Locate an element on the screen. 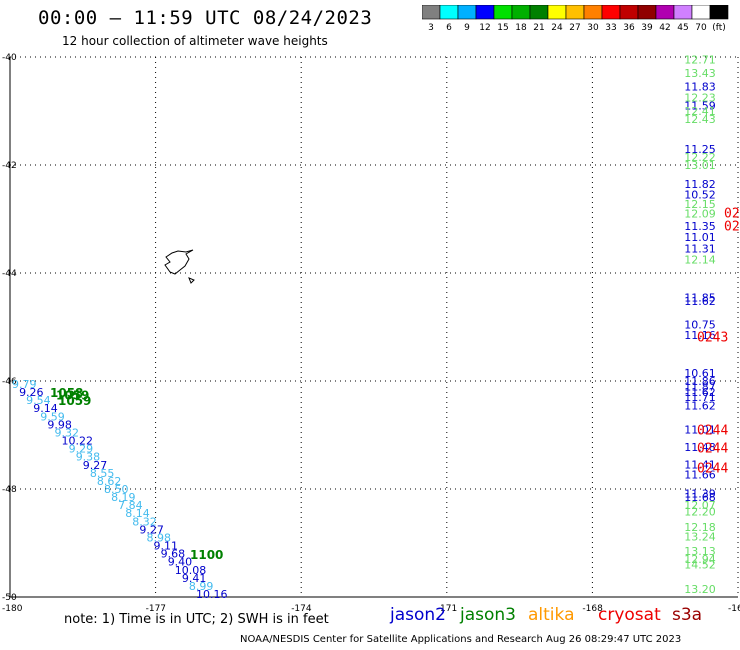 The image size is (740, 650). wave-height-value: 9.40 is located at coordinates (180, 562).